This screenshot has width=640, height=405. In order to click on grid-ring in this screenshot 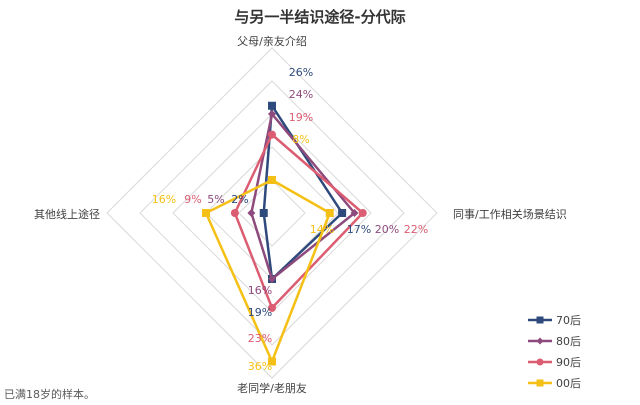, I will do `click(272, 213)`.